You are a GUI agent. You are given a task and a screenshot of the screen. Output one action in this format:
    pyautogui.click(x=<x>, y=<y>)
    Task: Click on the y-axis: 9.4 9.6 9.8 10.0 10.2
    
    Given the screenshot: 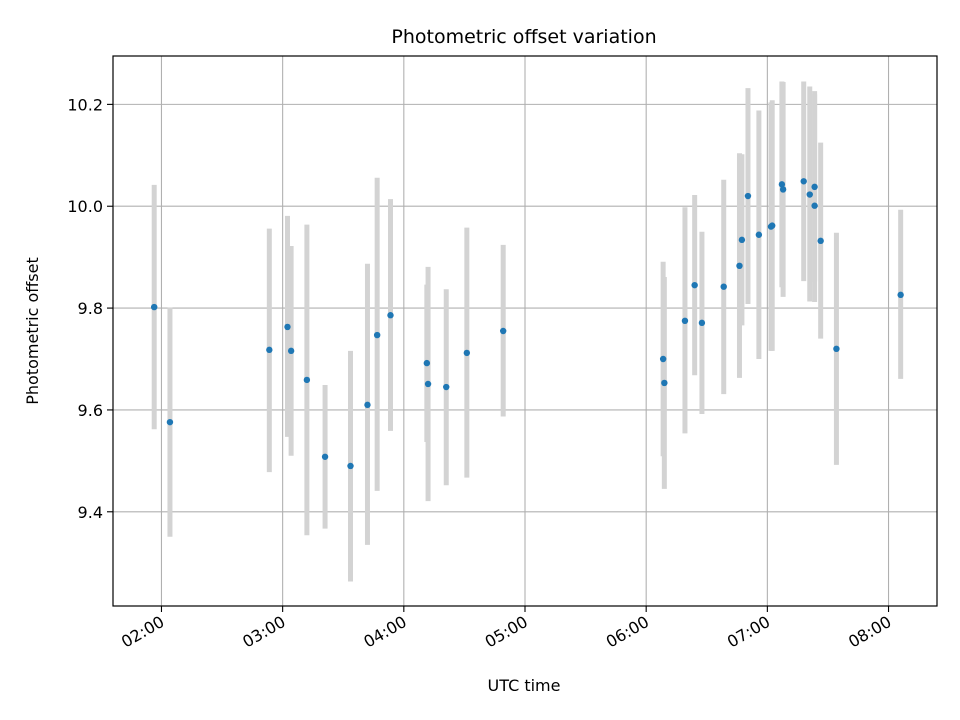 What is the action you would take?
    pyautogui.click(x=90, y=308)
    